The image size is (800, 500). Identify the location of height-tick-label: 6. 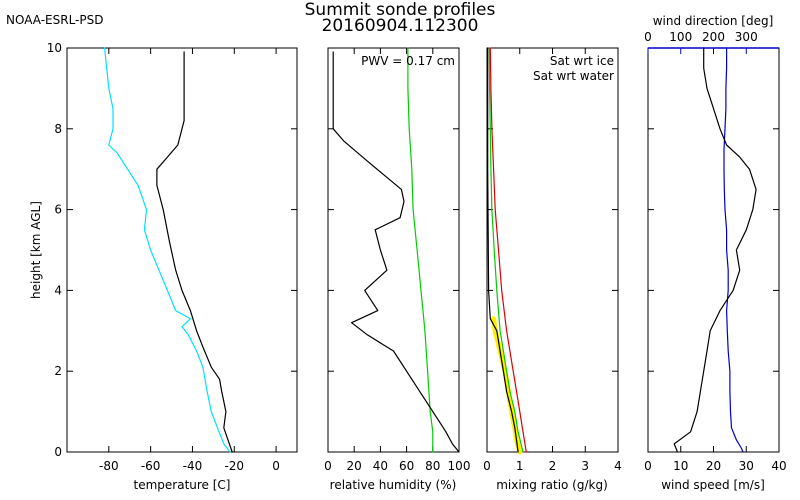
(58, 210).